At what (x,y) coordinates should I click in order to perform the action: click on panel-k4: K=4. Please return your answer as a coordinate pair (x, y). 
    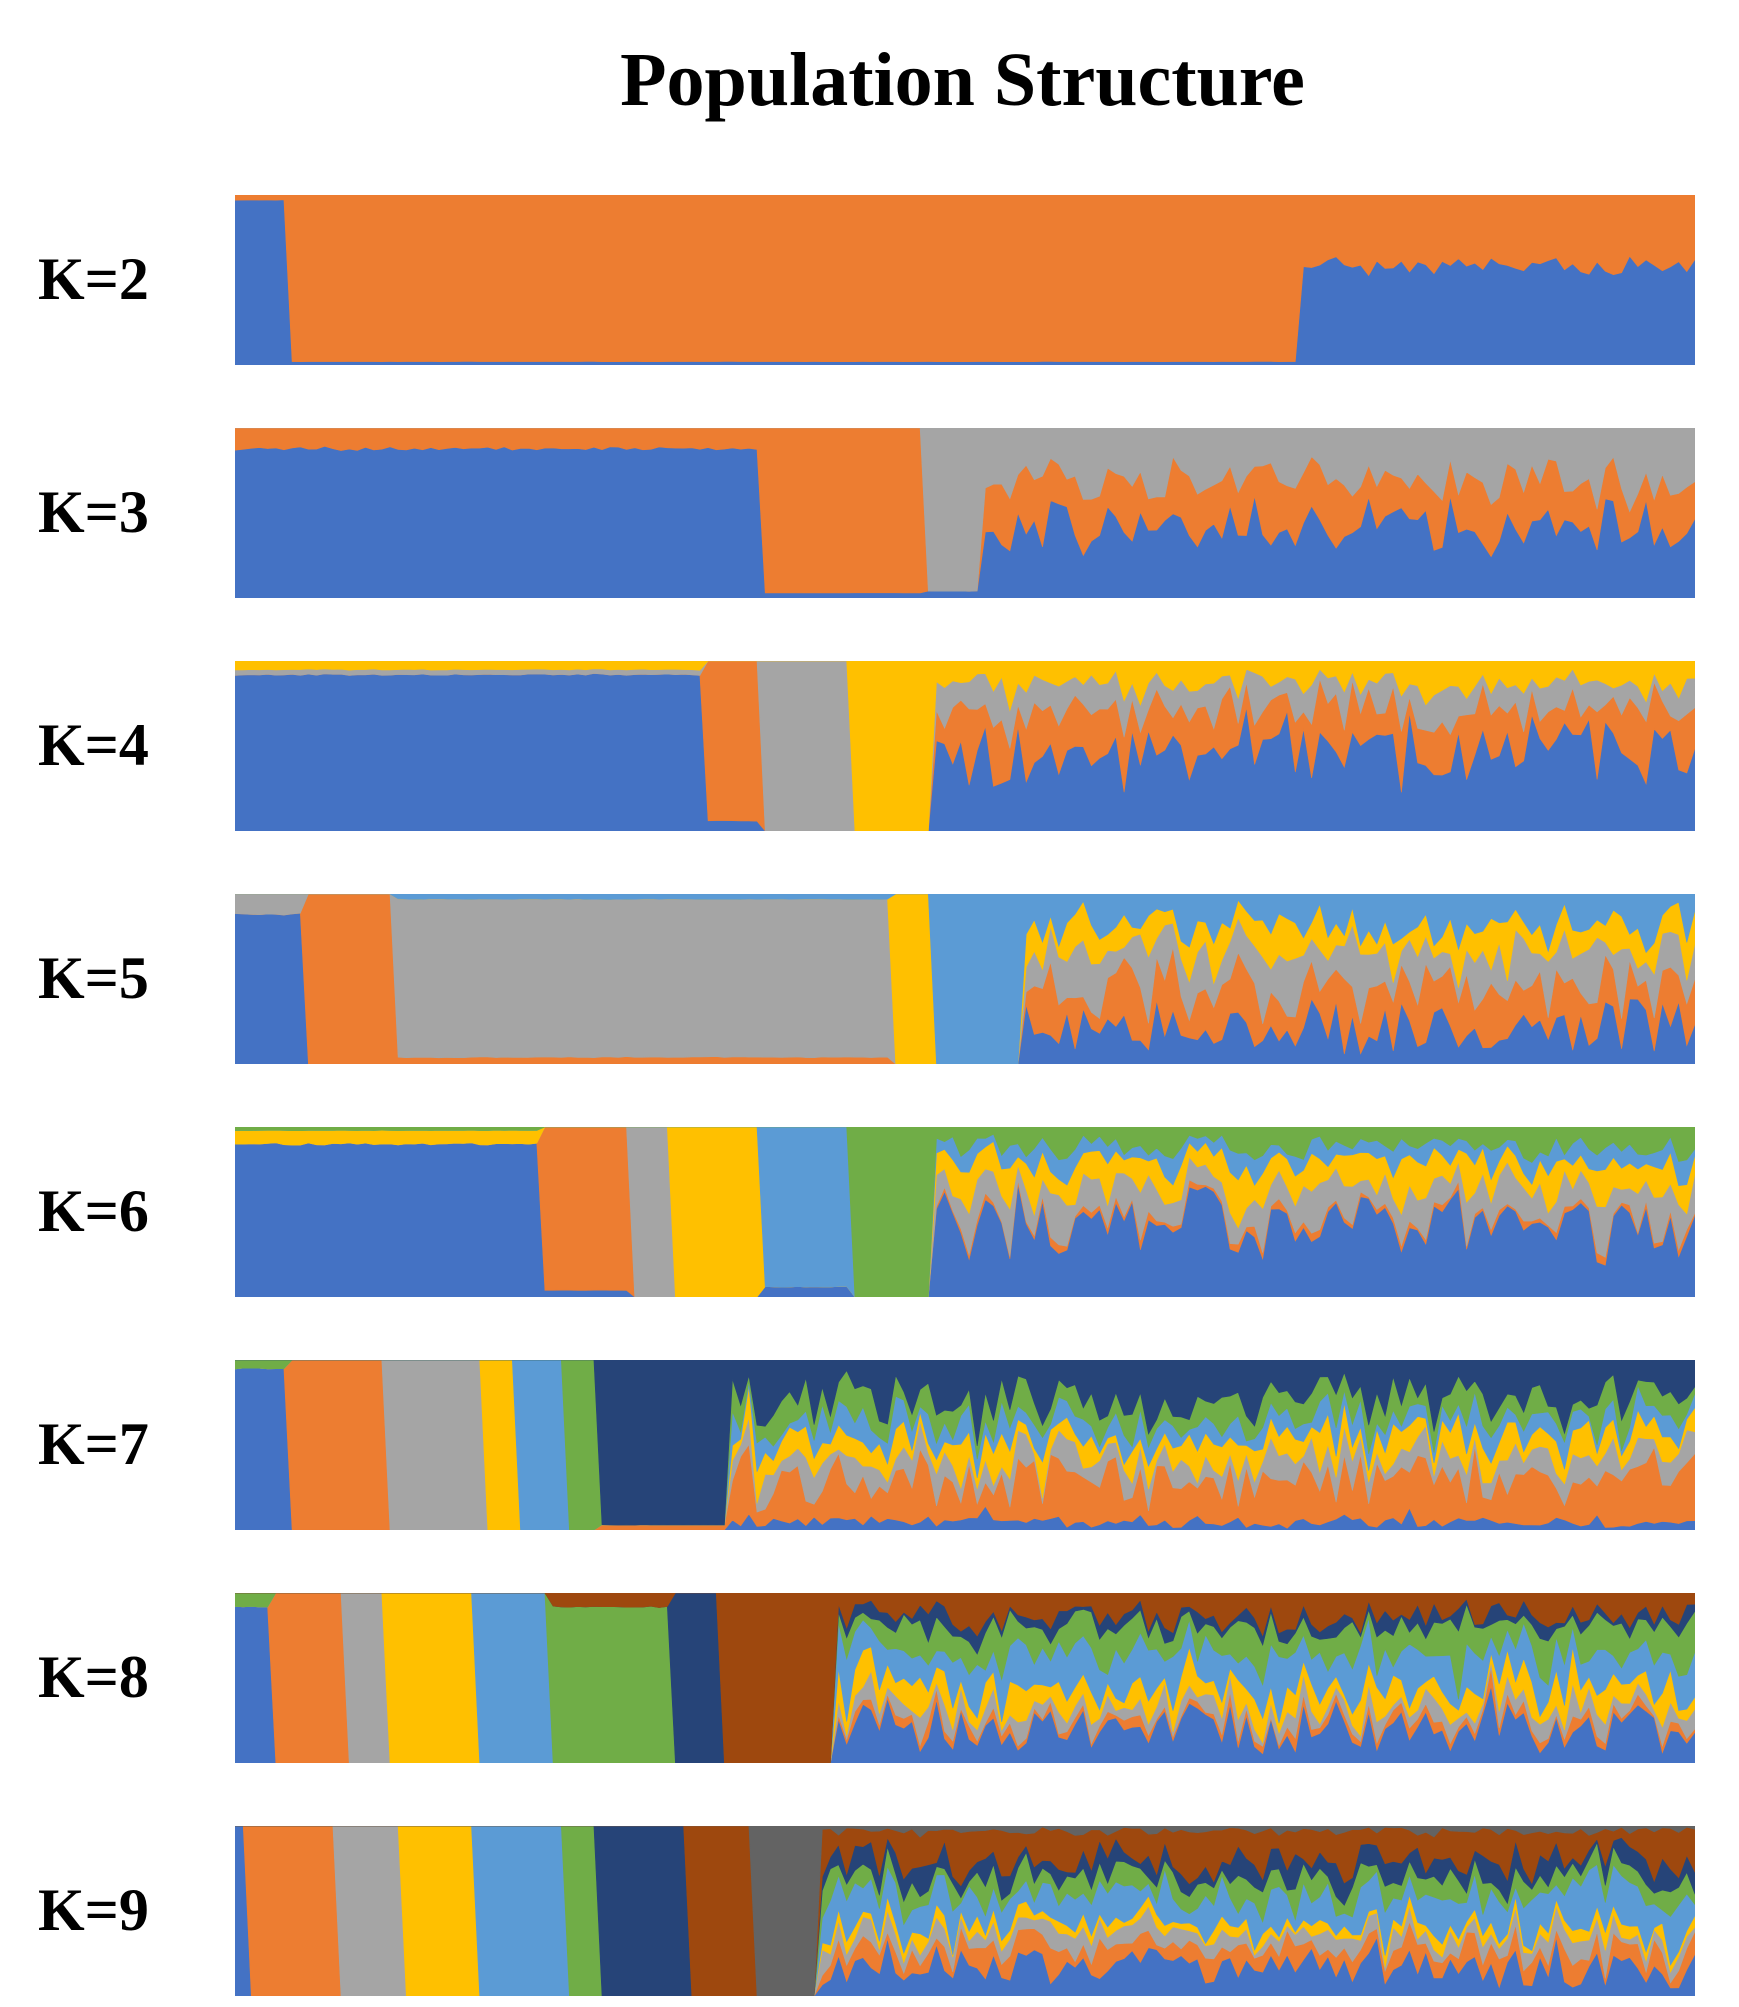
    Looking at the image, I should click on (869, 746).